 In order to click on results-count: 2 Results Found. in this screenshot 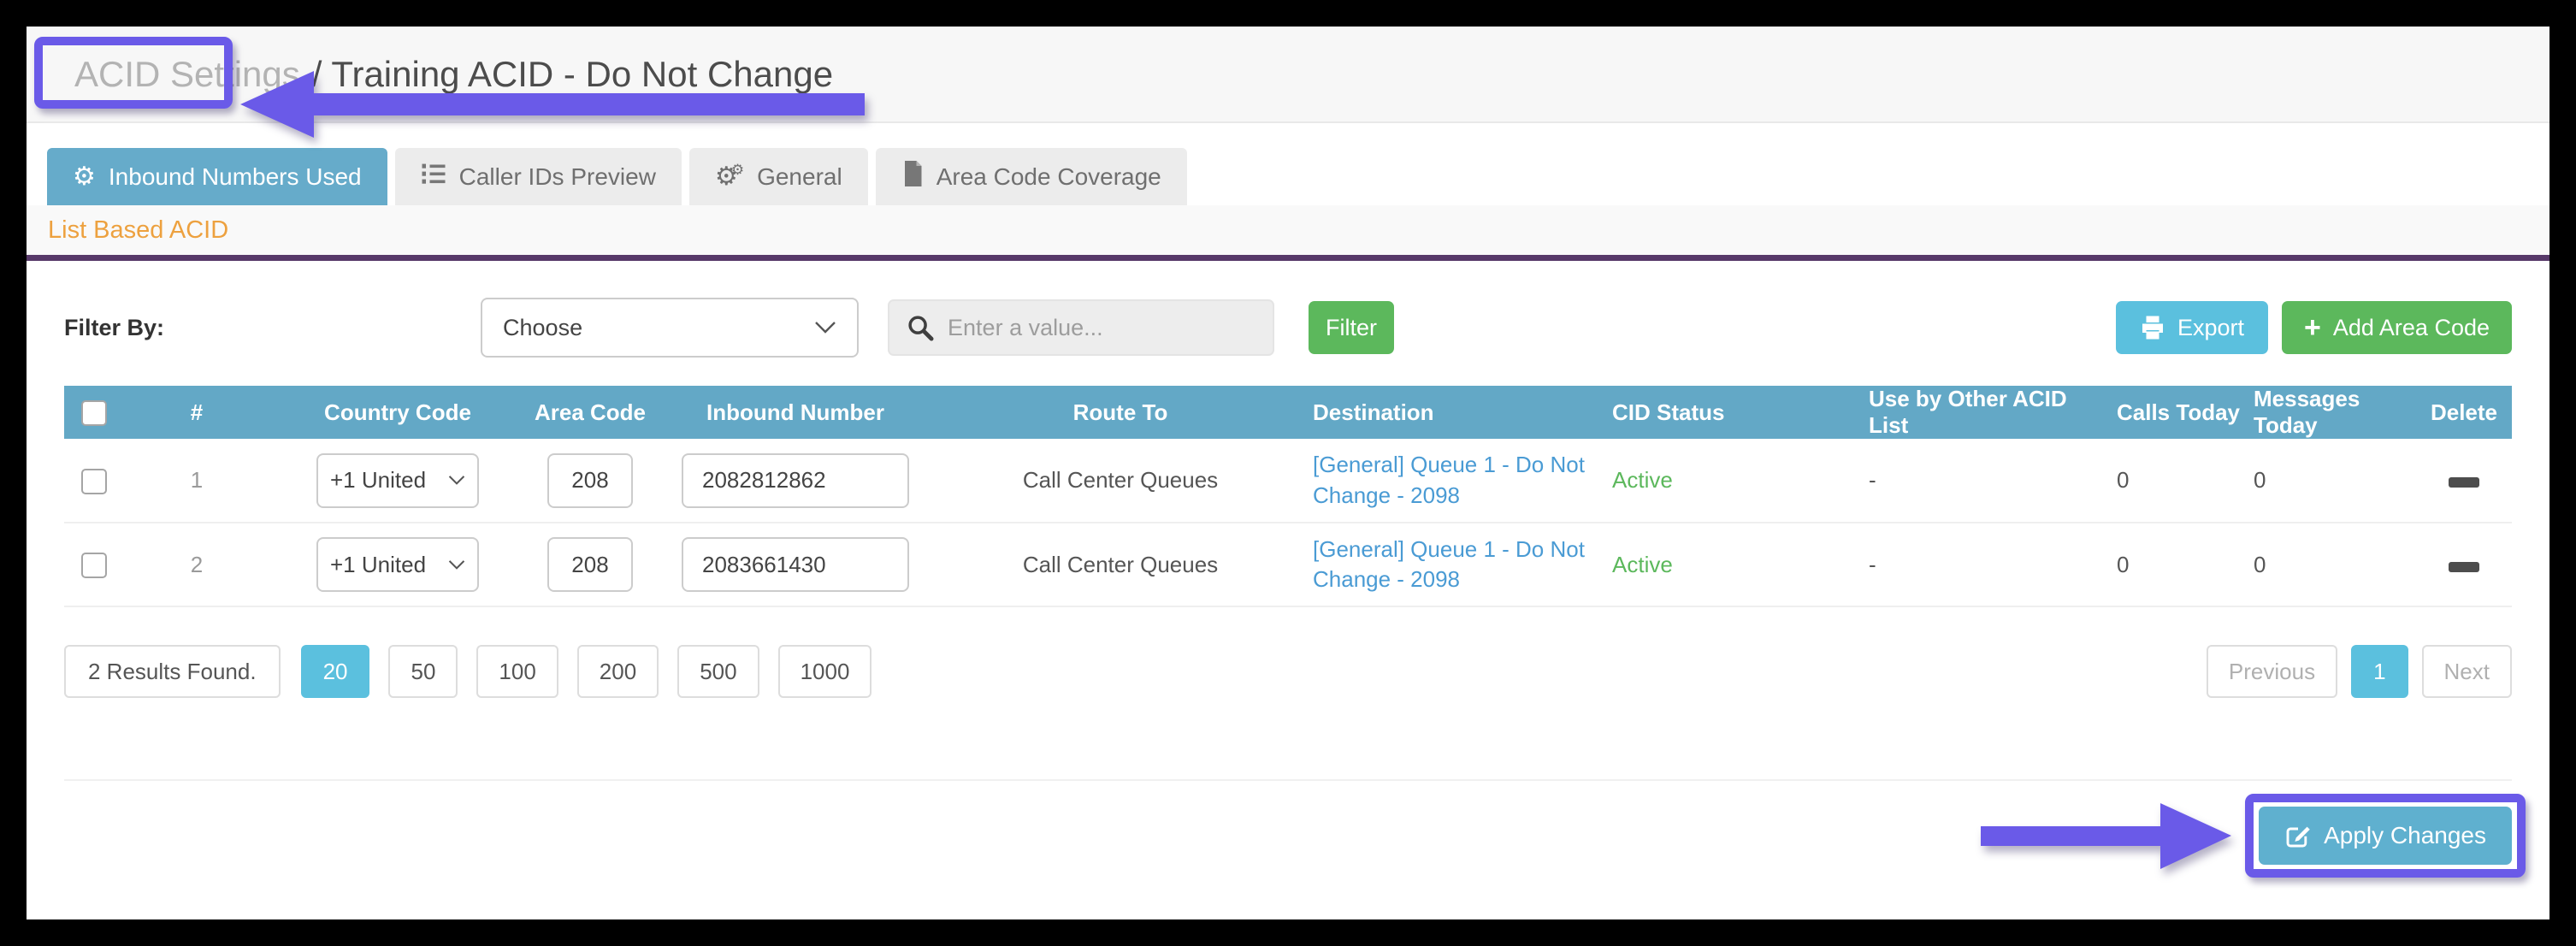, I will do `click(172, 671)`.